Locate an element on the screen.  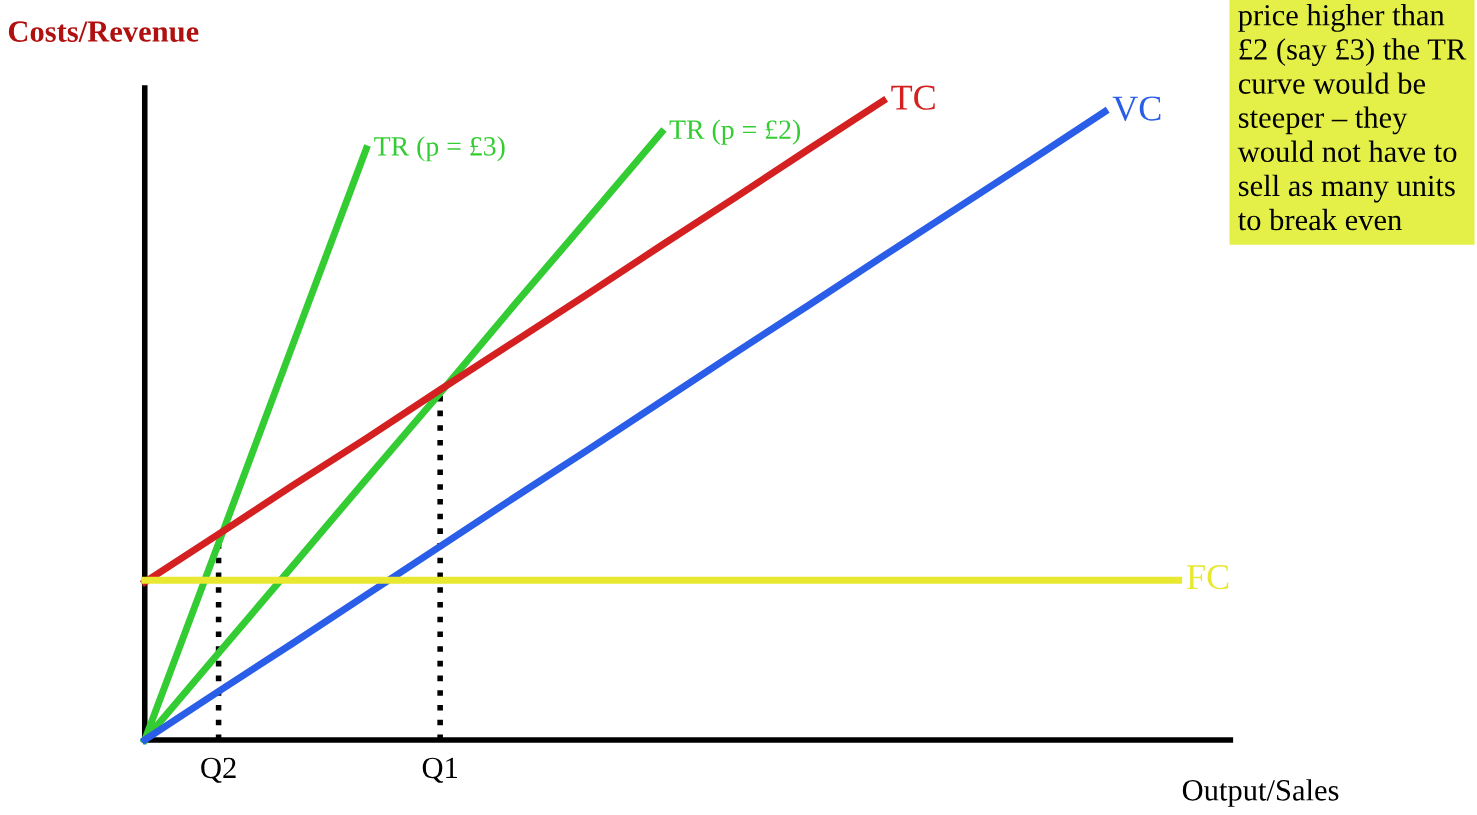
series-label: VC is located at coordinates (1136, 108).